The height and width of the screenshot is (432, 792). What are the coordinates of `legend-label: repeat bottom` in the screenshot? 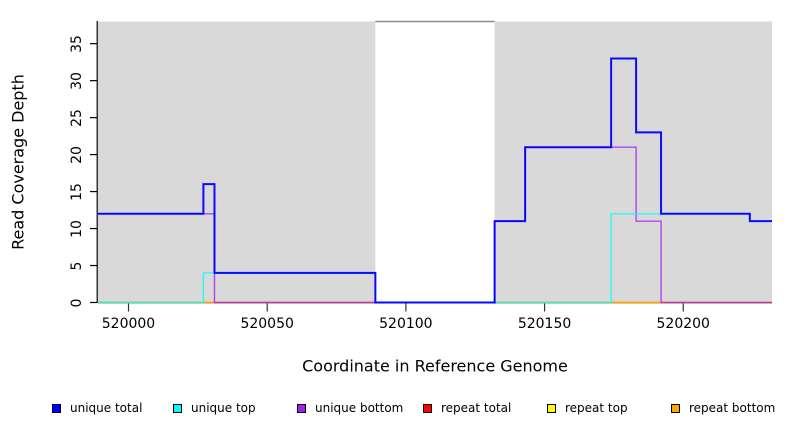 It's located at (732, 408).